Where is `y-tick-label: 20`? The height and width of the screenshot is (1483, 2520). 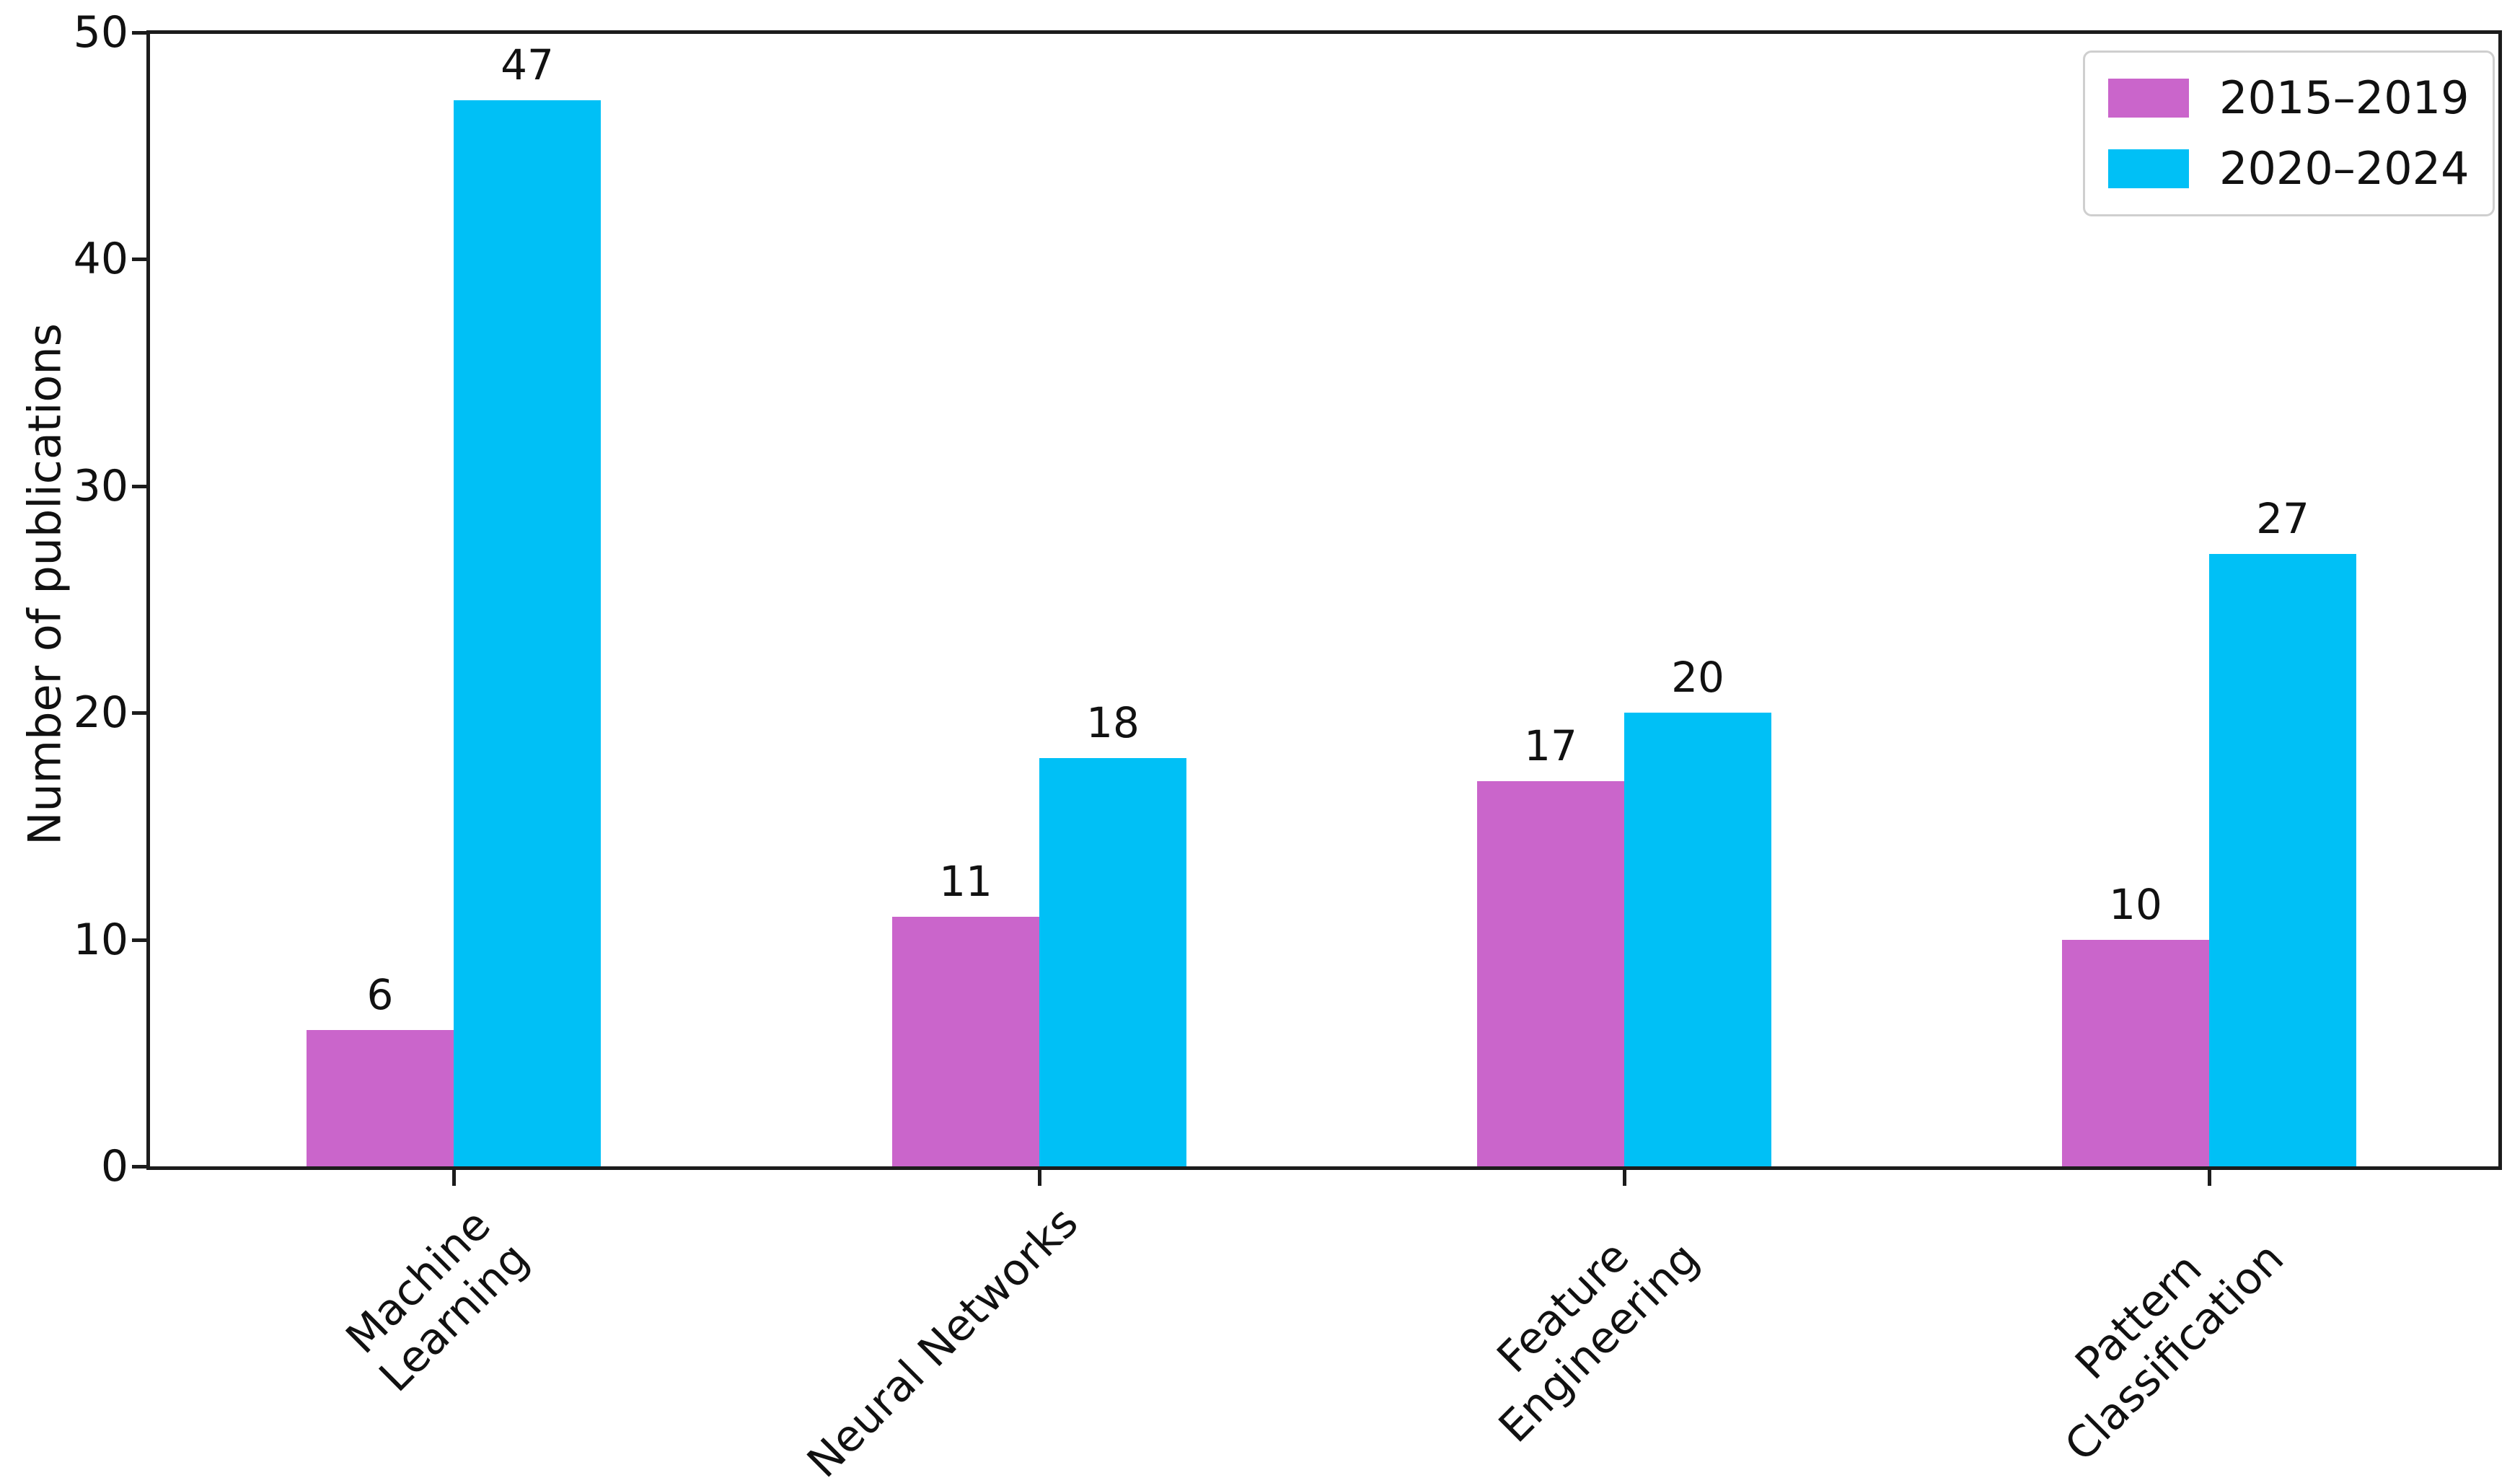 y-tick-label: 20 is located at coordinates (100, 713).